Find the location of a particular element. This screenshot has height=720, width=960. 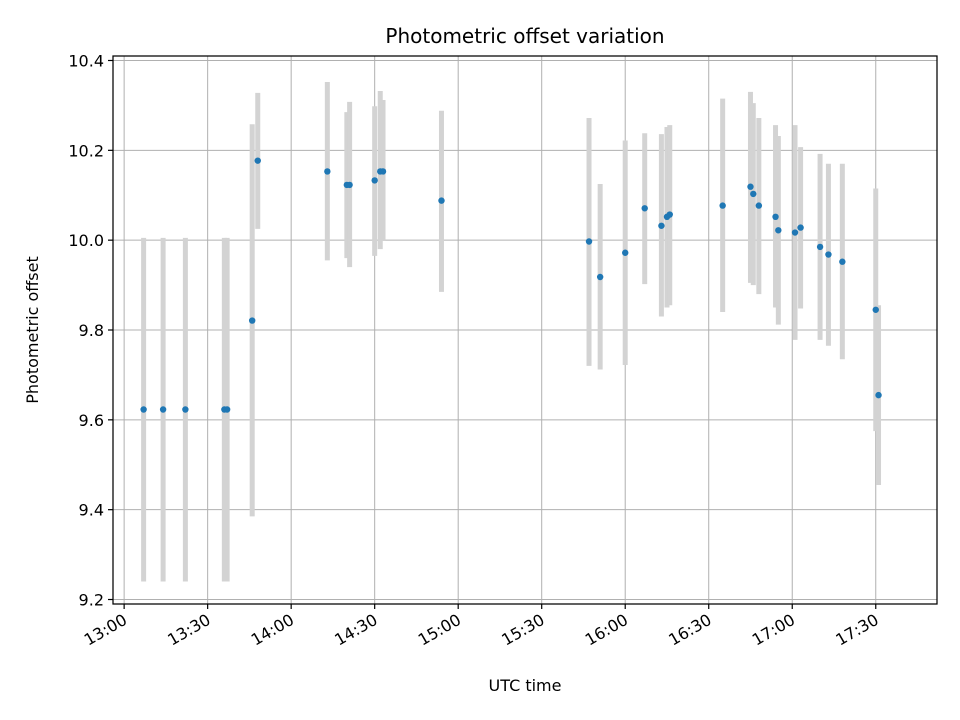

y-axis-ticks: 9.2 9.4 9.6 9.8 10.0 10.2 10.4 is located at coordinates (90, 330).